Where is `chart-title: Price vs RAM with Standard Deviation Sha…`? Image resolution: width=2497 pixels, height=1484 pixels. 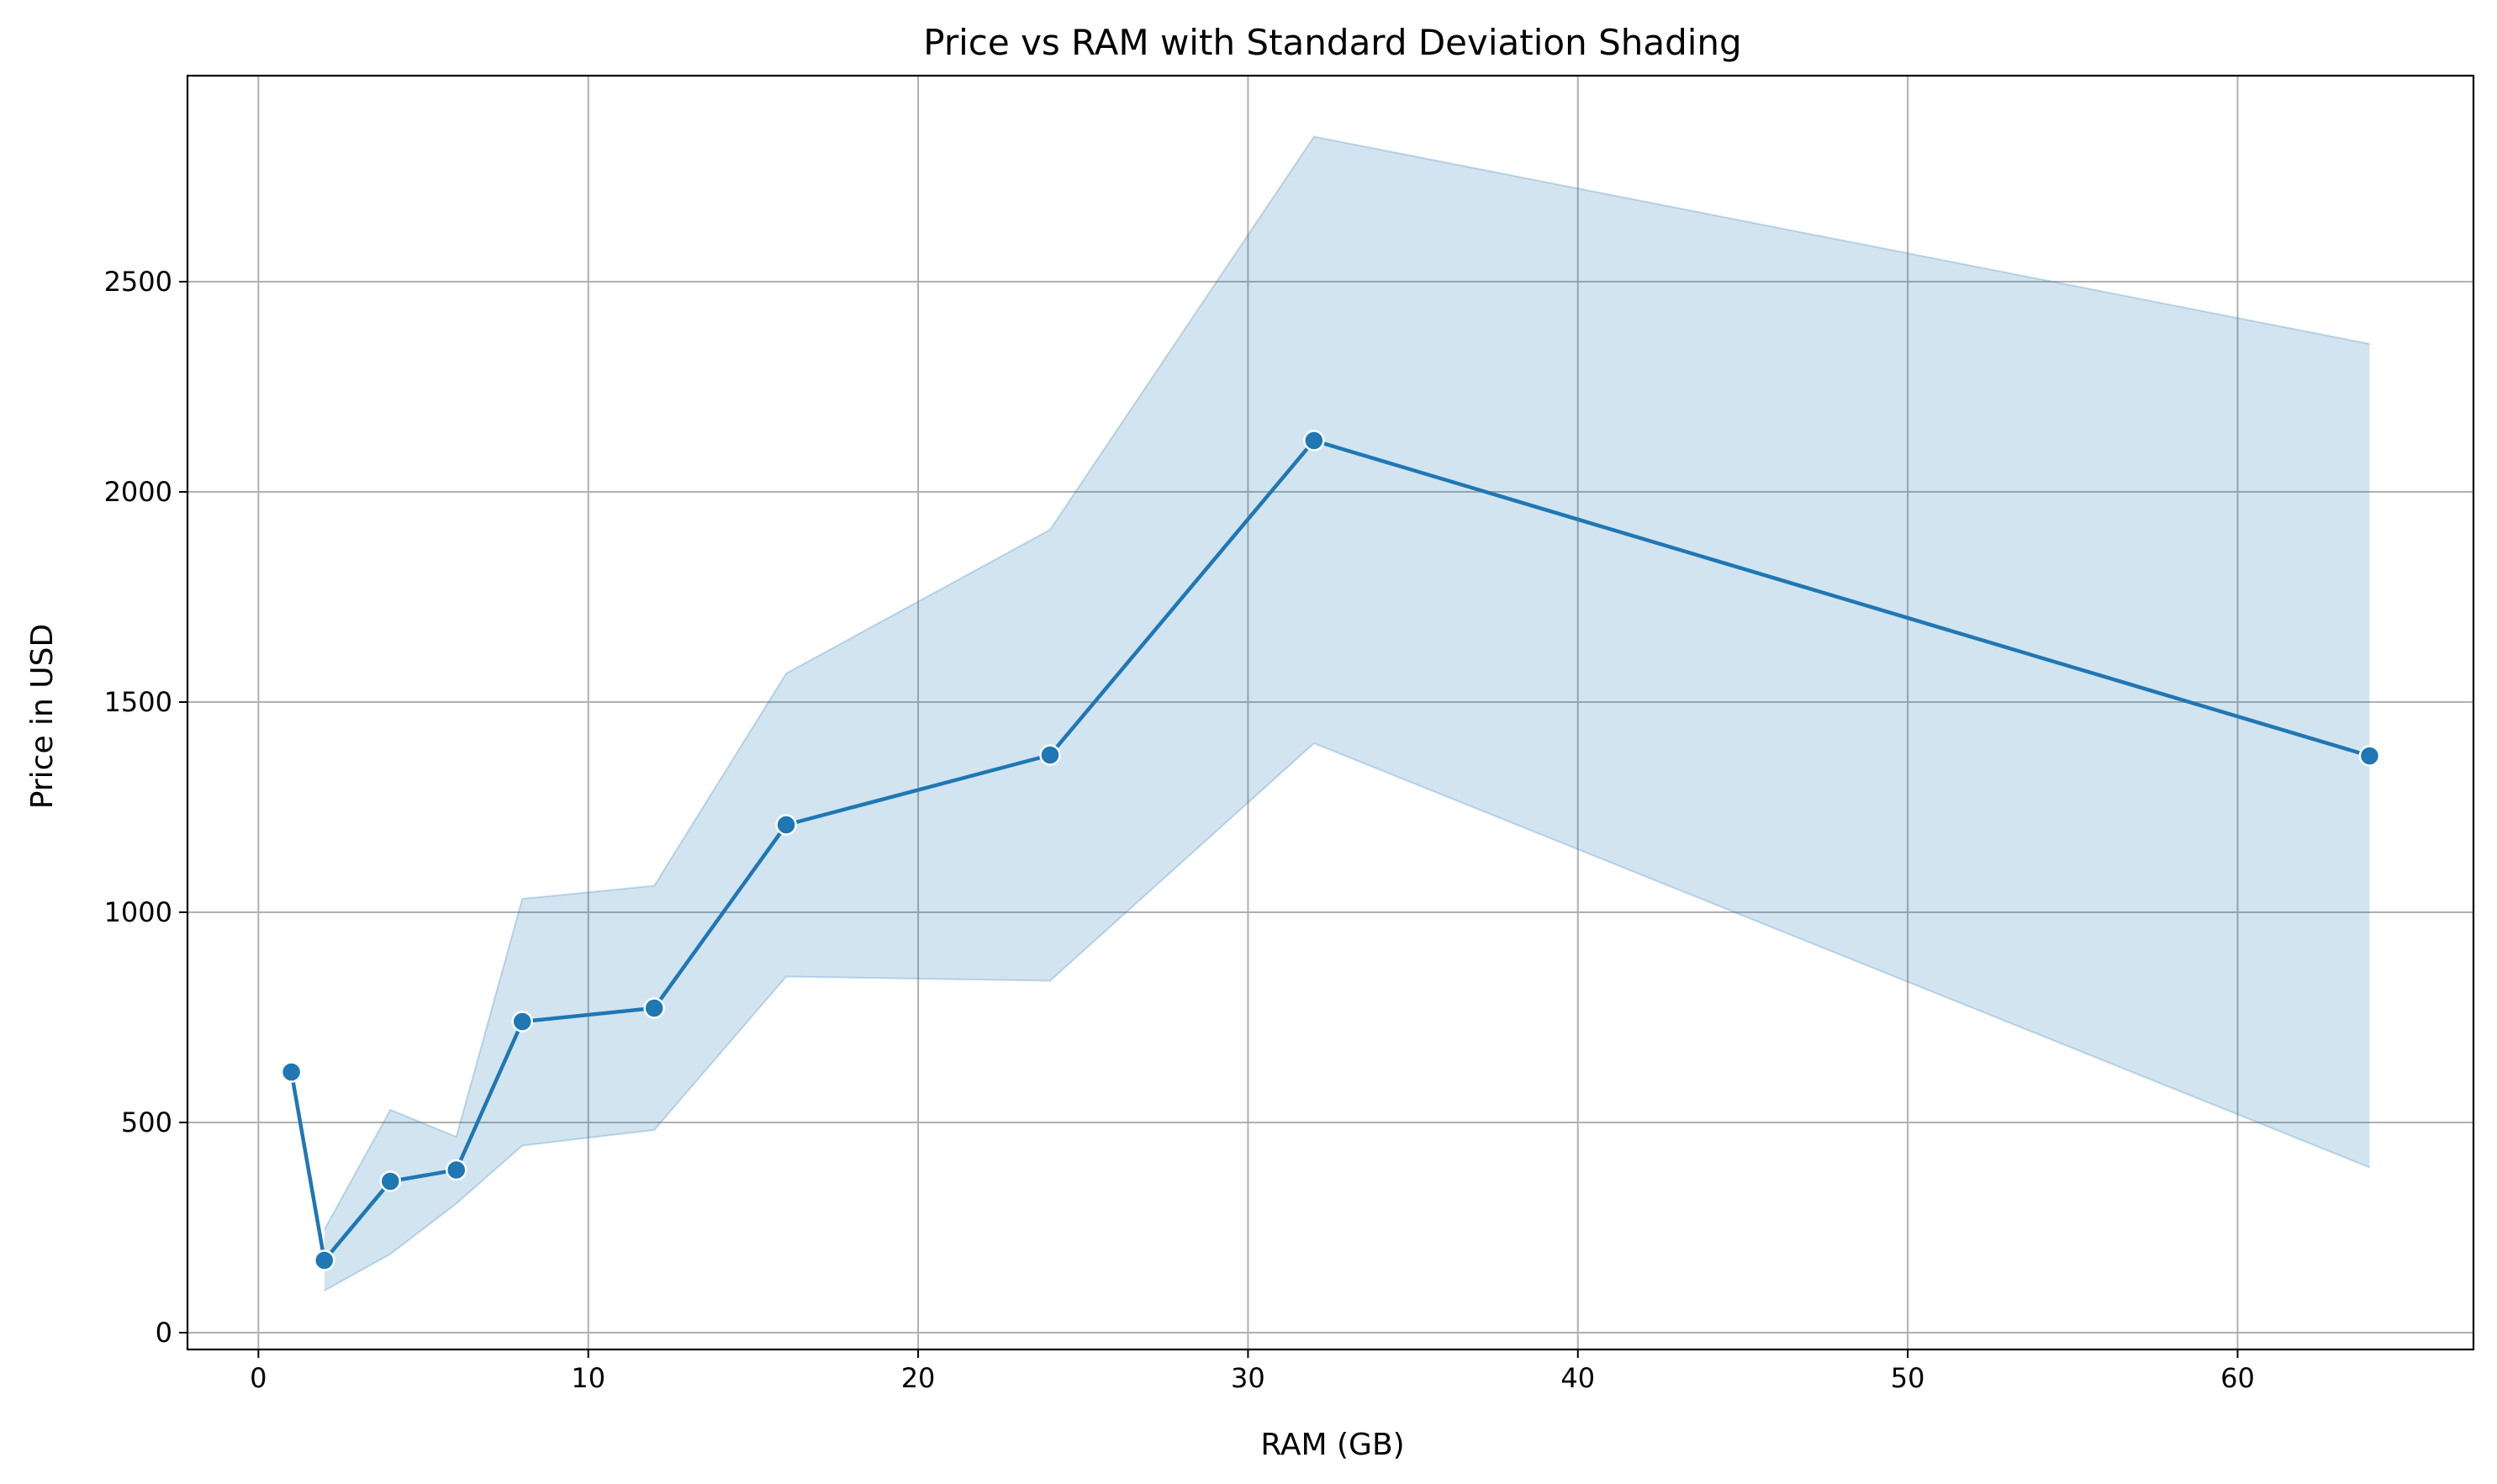
chart-title: Price vs RAM with Standard Deviation Sha… is located at coordinates (1332, 42).